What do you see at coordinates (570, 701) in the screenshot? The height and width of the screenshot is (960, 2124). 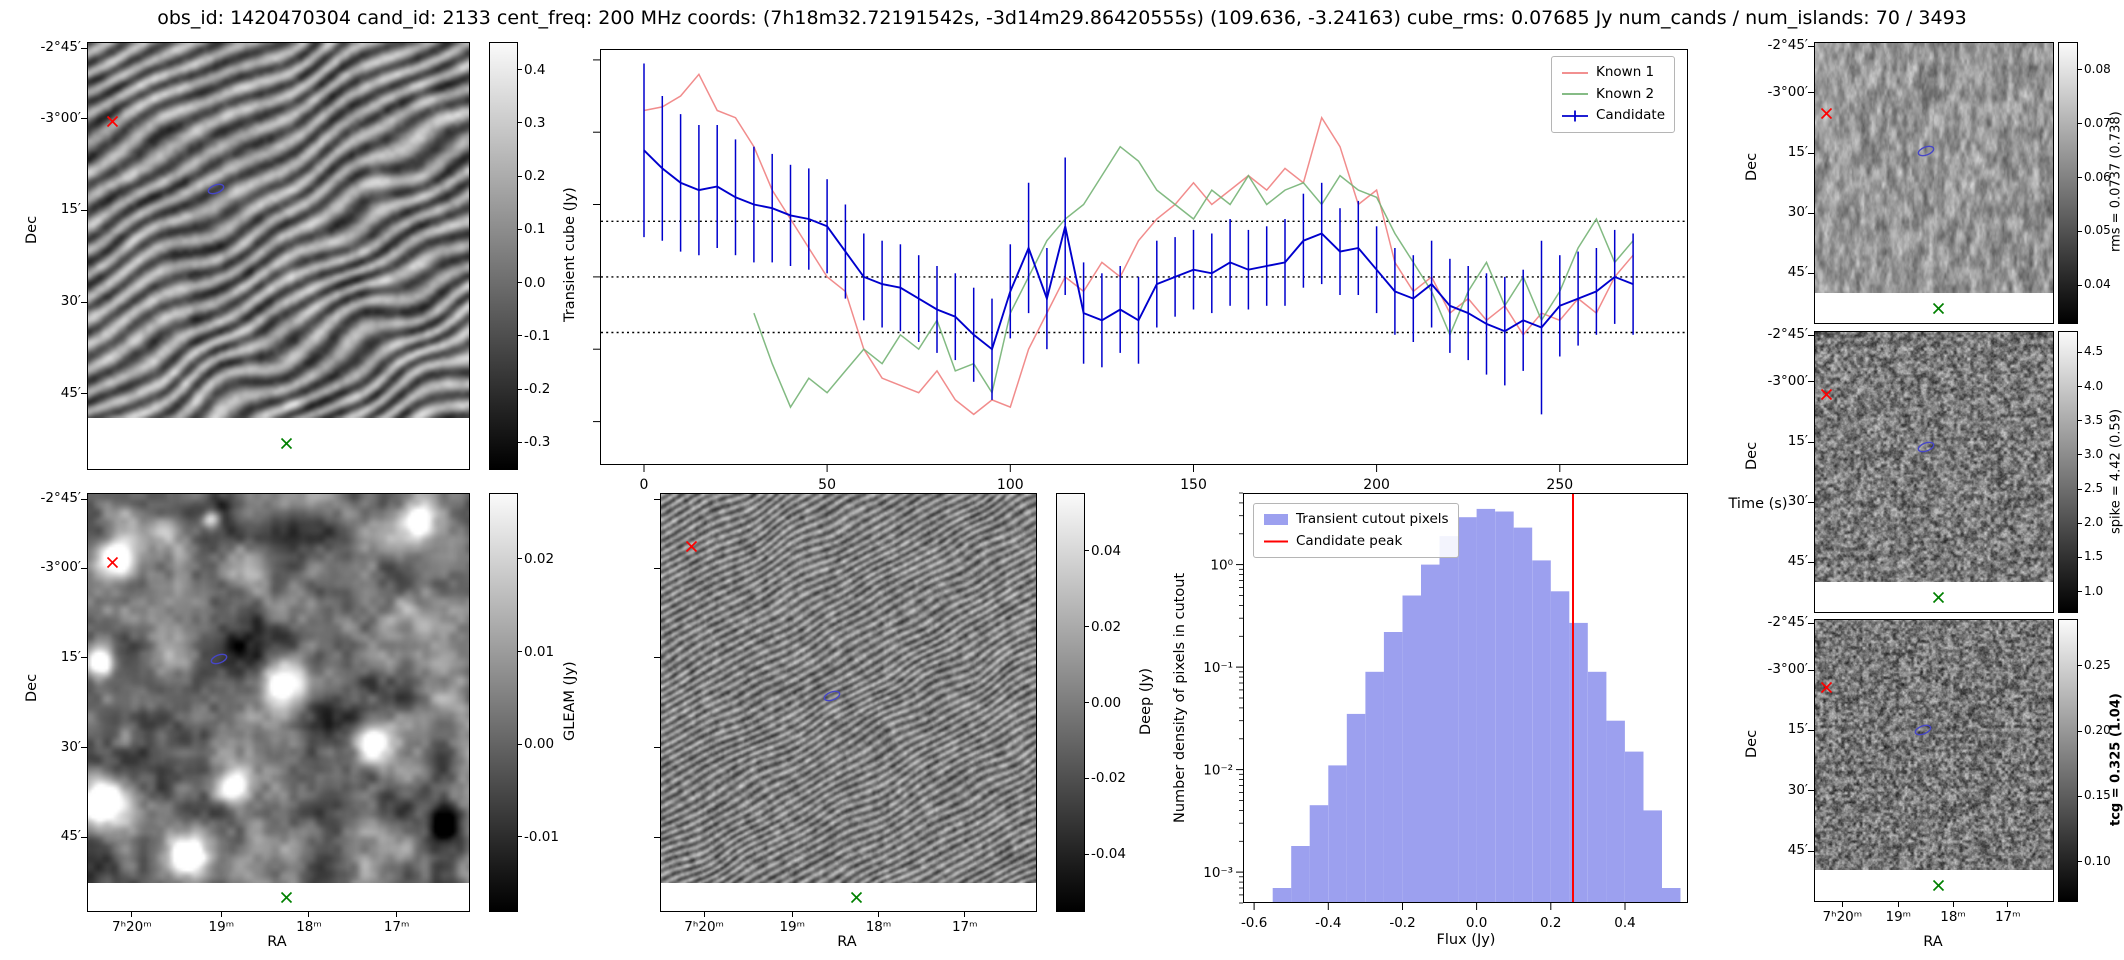 I see `colorbar-label-gleam: GLEAM (Jy)` at bounding box center [570, 701].